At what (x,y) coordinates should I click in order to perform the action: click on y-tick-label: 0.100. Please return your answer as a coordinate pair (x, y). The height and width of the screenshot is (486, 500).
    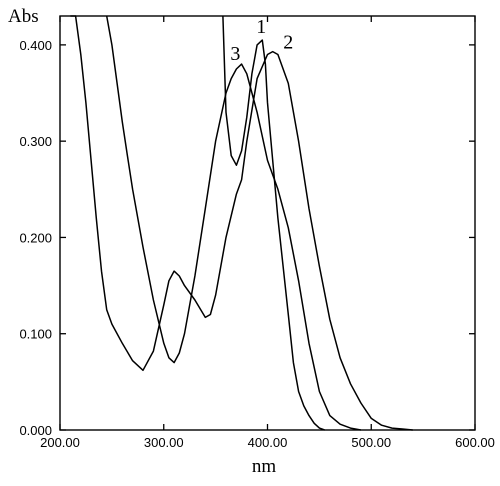
    Looking at the image, I should click on (35, 334).